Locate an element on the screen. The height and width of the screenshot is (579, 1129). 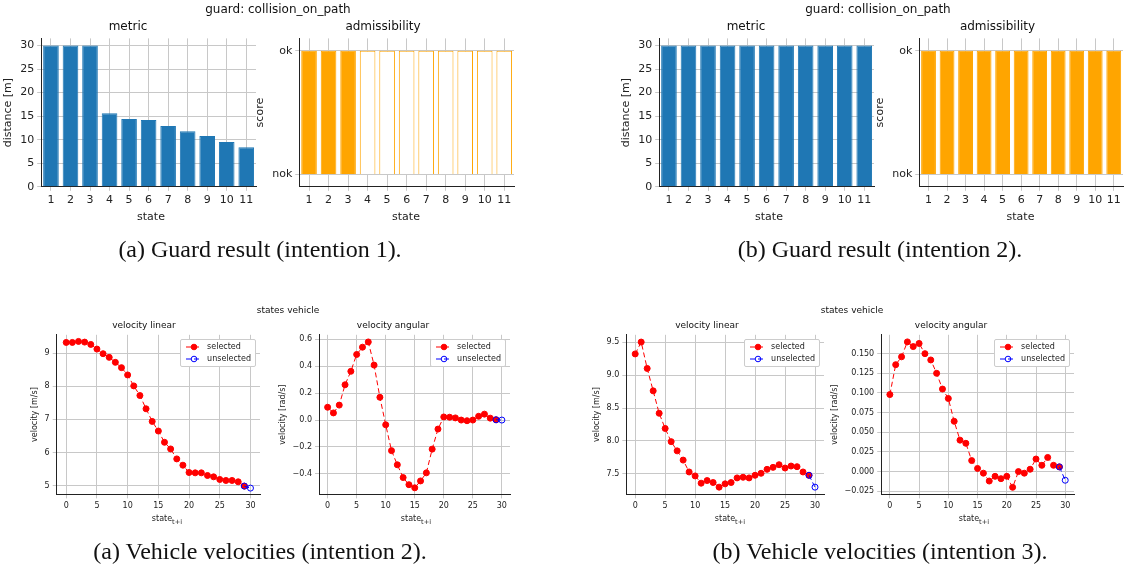
chart-title: admissibility is located at coordinates (383, 26).